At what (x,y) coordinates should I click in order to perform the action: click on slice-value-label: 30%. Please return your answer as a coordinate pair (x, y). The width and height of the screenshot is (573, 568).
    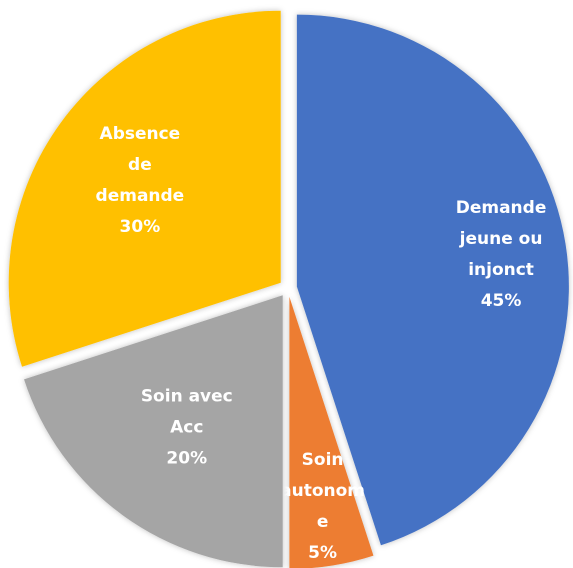
    Looking at the image, I should click on (140, 227).